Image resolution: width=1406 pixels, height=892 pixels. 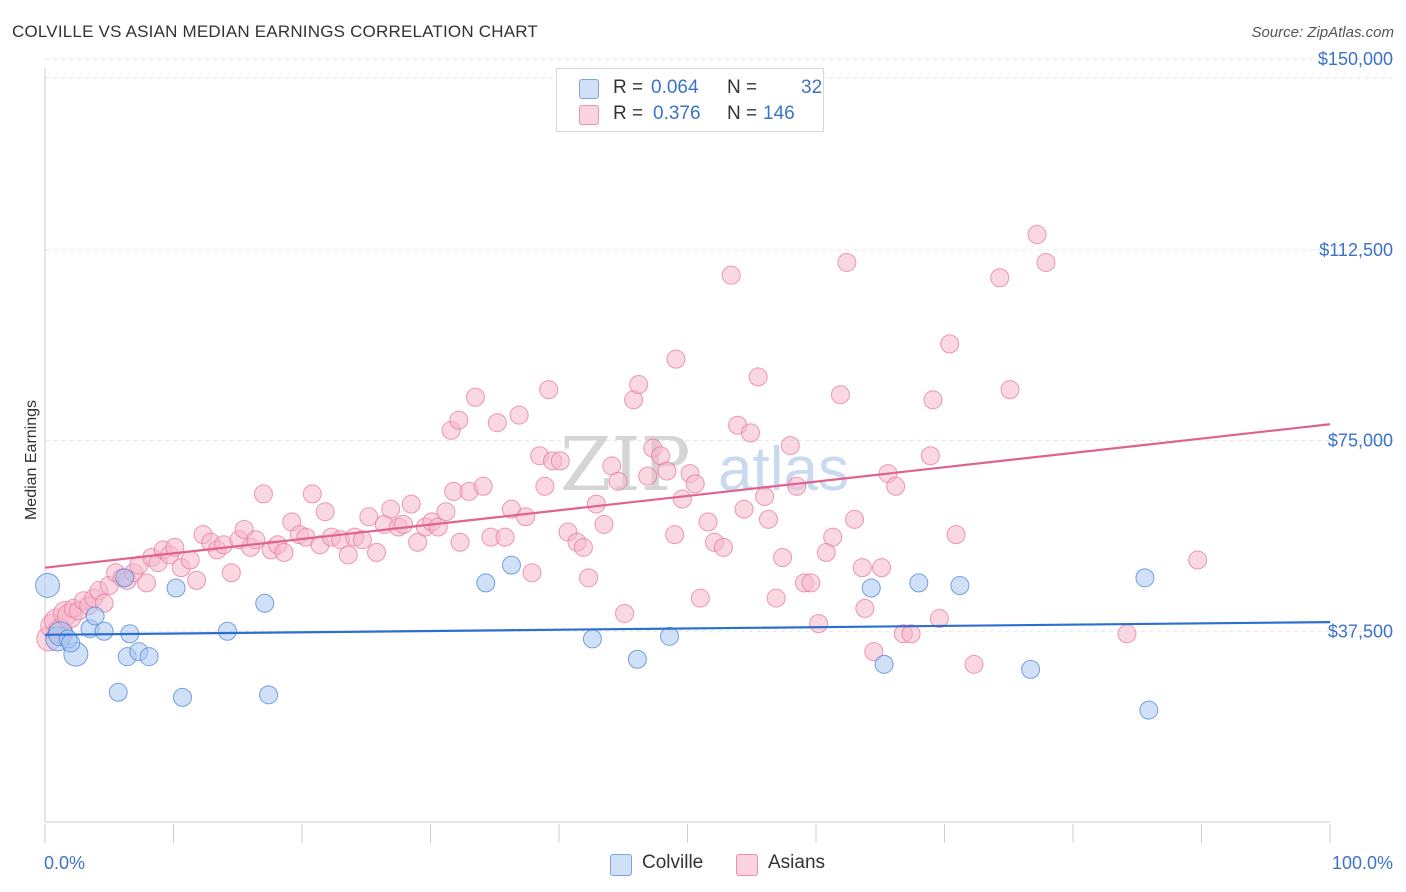 I want to click on y-tick-label: $150,000, so click(x=1355, y=59).